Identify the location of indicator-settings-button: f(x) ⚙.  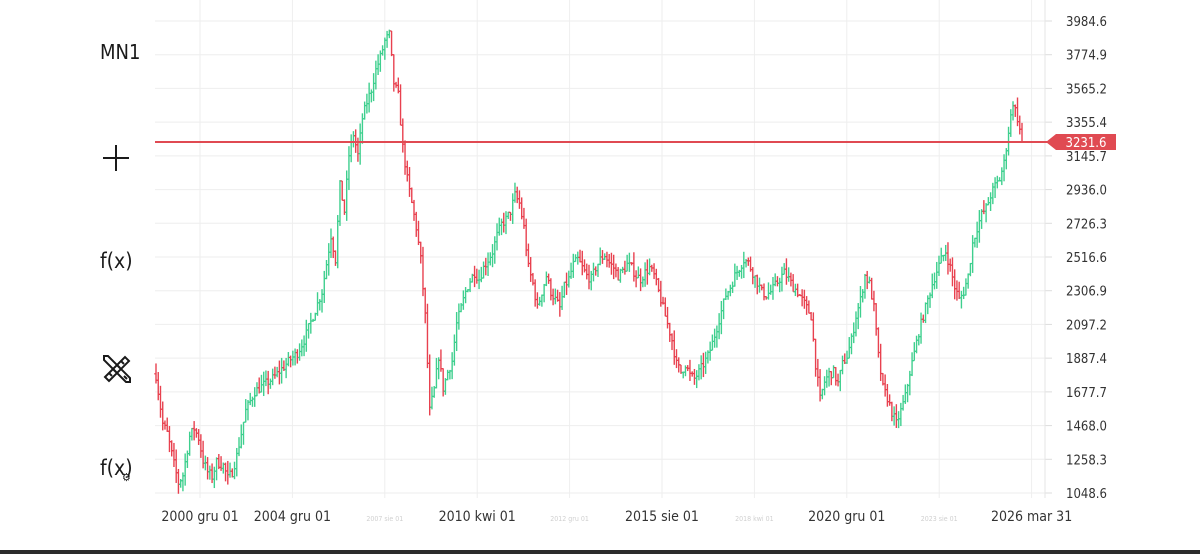
(120, 470).